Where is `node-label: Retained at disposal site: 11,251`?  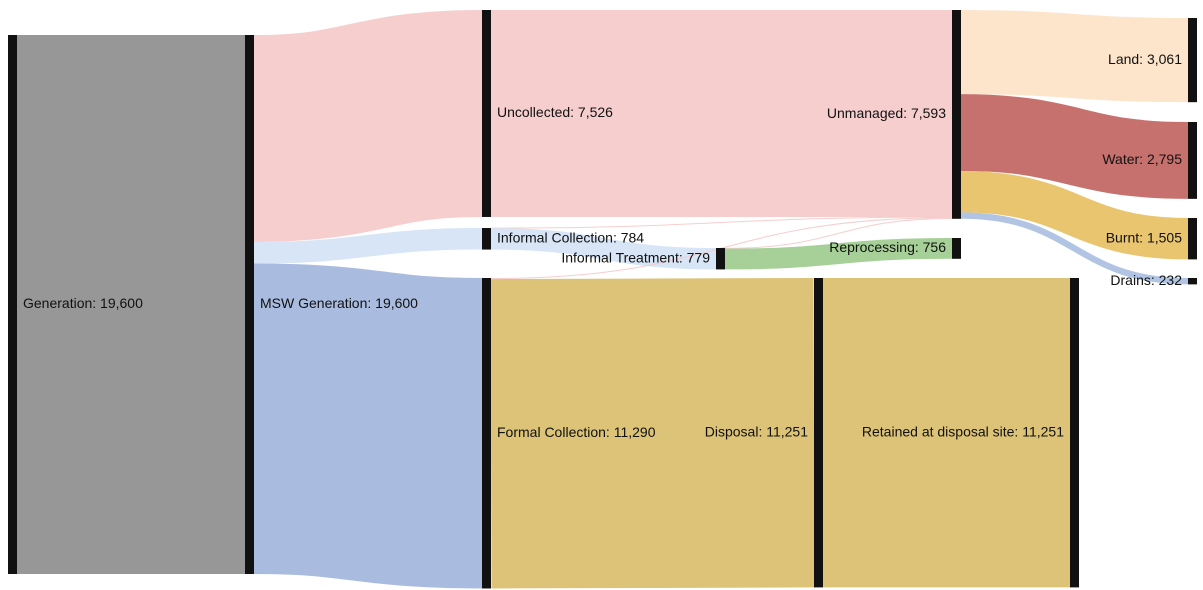
node-label: Retained at disposal site: 11,251 is located at coordinates (963, 431).